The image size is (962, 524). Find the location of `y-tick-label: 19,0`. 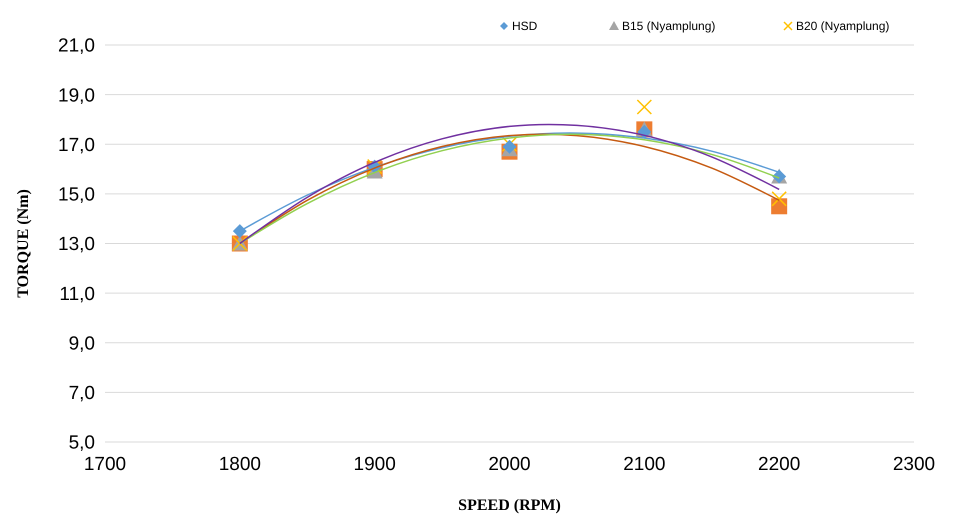

y-tick-label: 19,0 is located at coordinates (76, 95).